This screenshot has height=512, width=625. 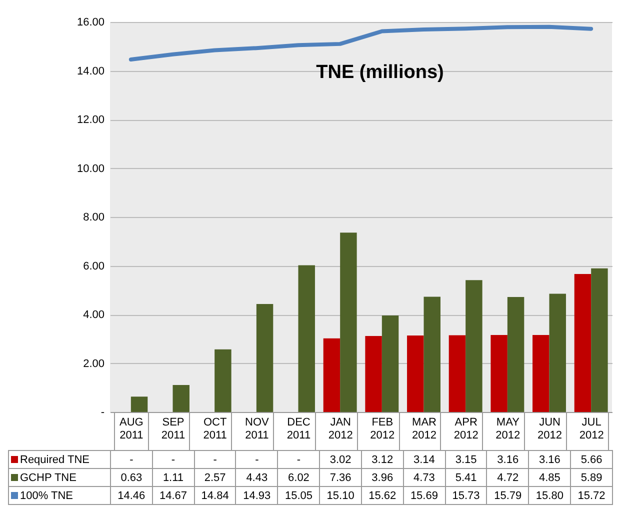 I want to click on x-tick-label: MAY 2012, so click(x=508, y=429).